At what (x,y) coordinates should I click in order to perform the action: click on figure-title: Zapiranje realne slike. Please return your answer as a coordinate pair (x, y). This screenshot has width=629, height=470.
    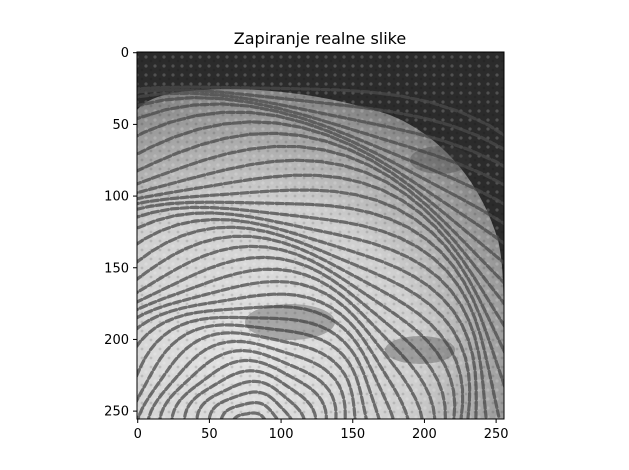
    Looking at the image, I should click on (320, 38).